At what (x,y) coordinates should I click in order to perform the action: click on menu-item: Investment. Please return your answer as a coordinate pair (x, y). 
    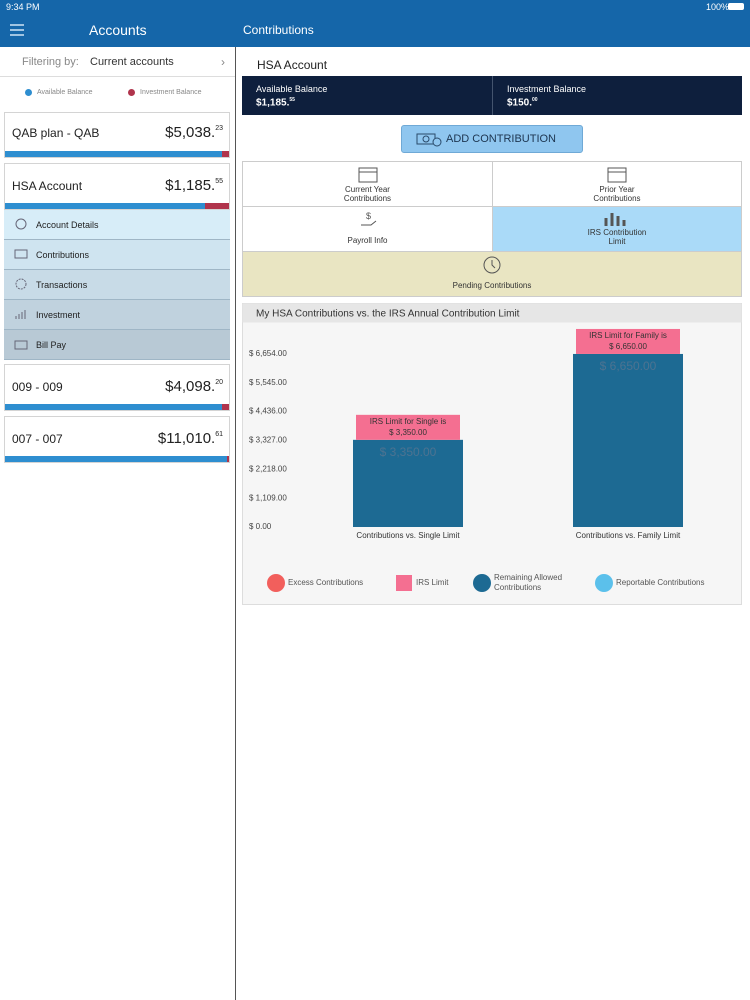
    Looking at the image, I should click on (117, 315).